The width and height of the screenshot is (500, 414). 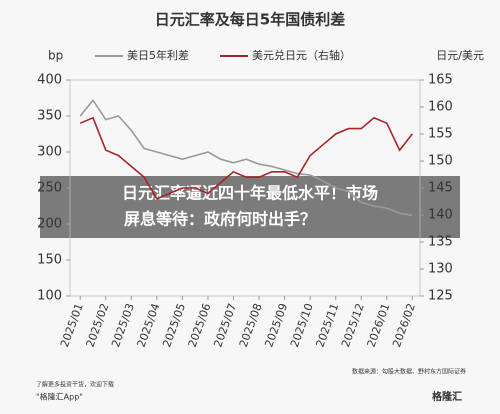 I want to click on source: 数据来源：勾股大数据、野村东方国际证券, so click(x=409, y=372).